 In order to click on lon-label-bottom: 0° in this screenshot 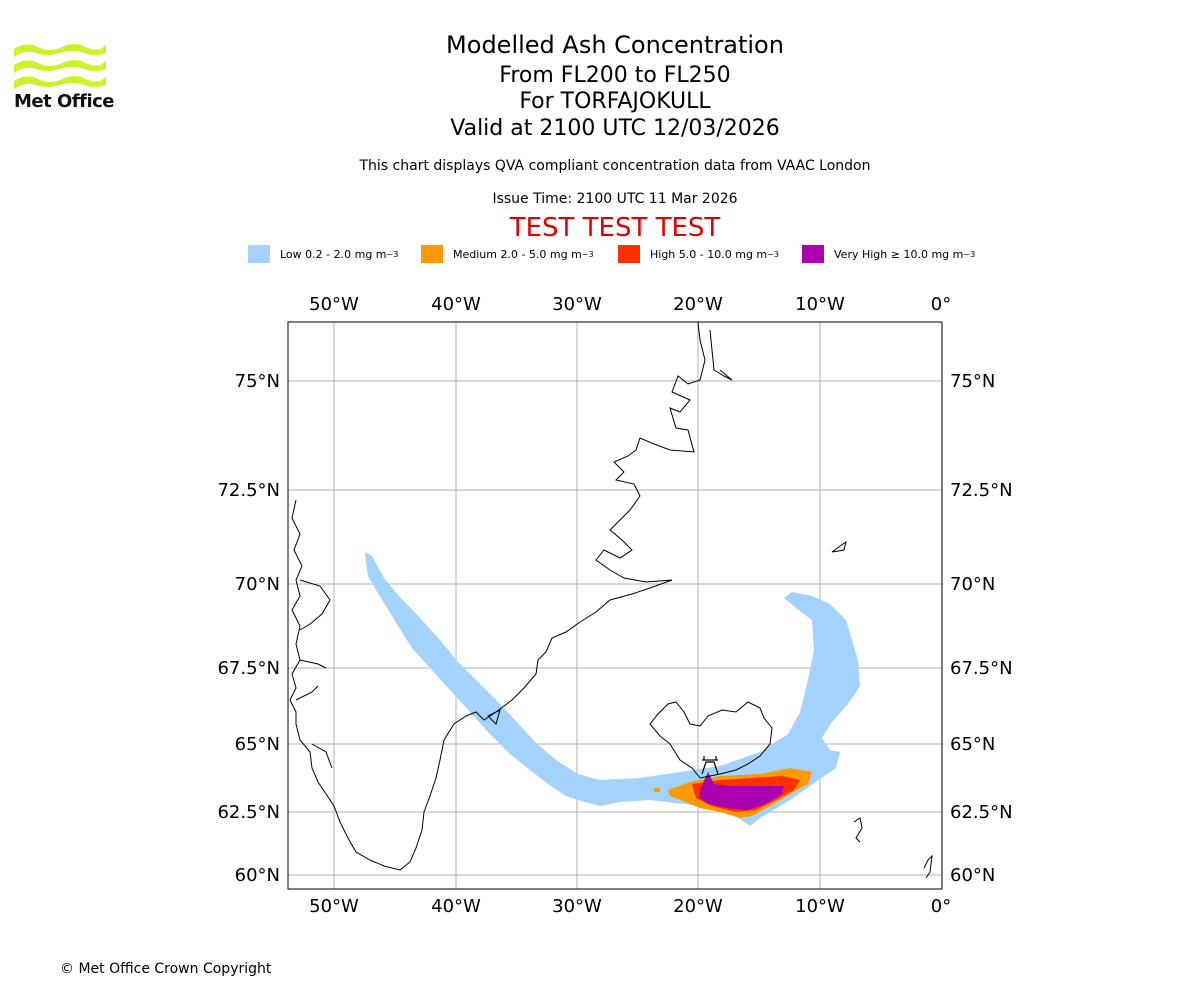, I will do `click(941, 906)`.